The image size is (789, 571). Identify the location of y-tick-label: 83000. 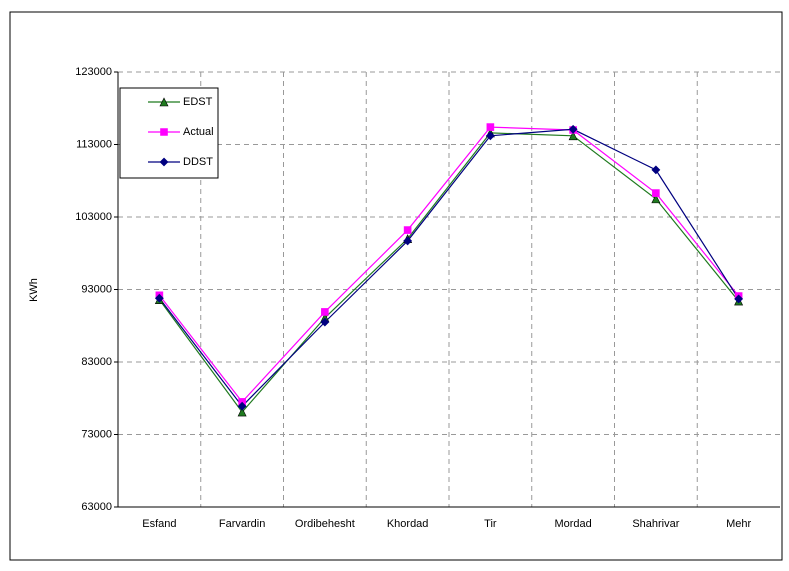
(96, 362).